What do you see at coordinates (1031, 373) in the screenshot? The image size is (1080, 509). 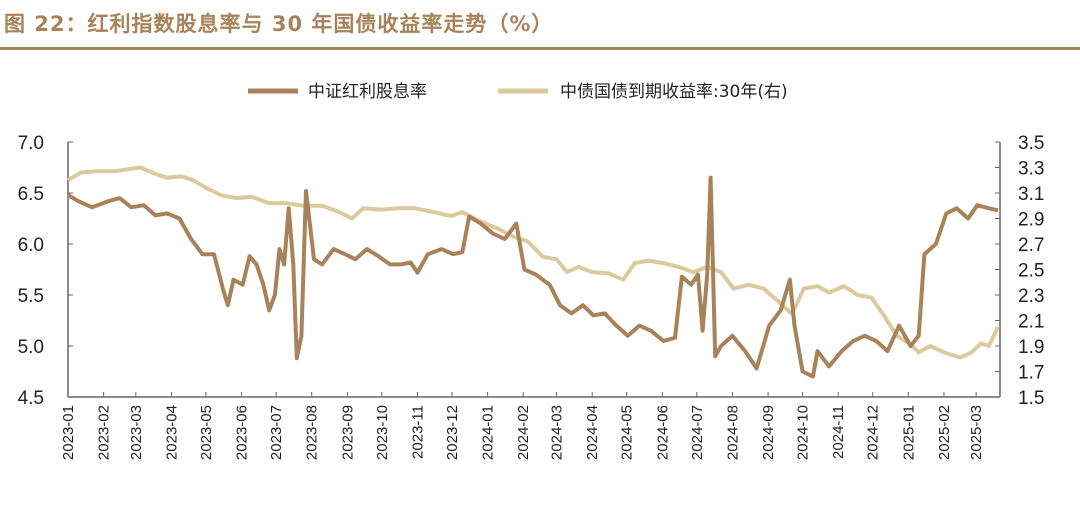 I see `right-tick-label: 1.7` at bounding box center [1031, 373].